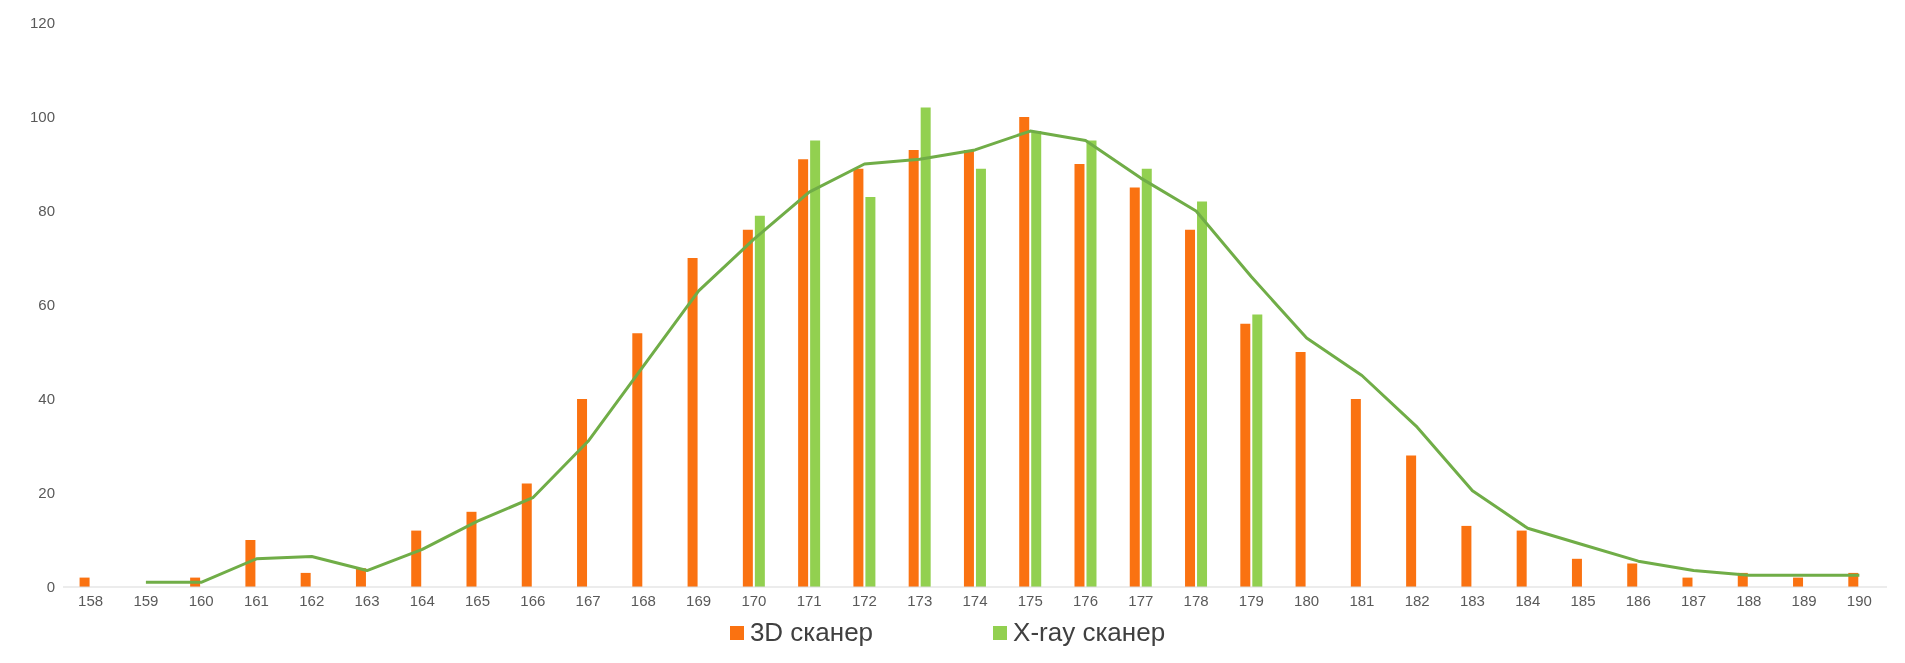  Describe the element at coordinates (811, 632) in the screenshot. I see `legend-label: 3D сканер` at that location.